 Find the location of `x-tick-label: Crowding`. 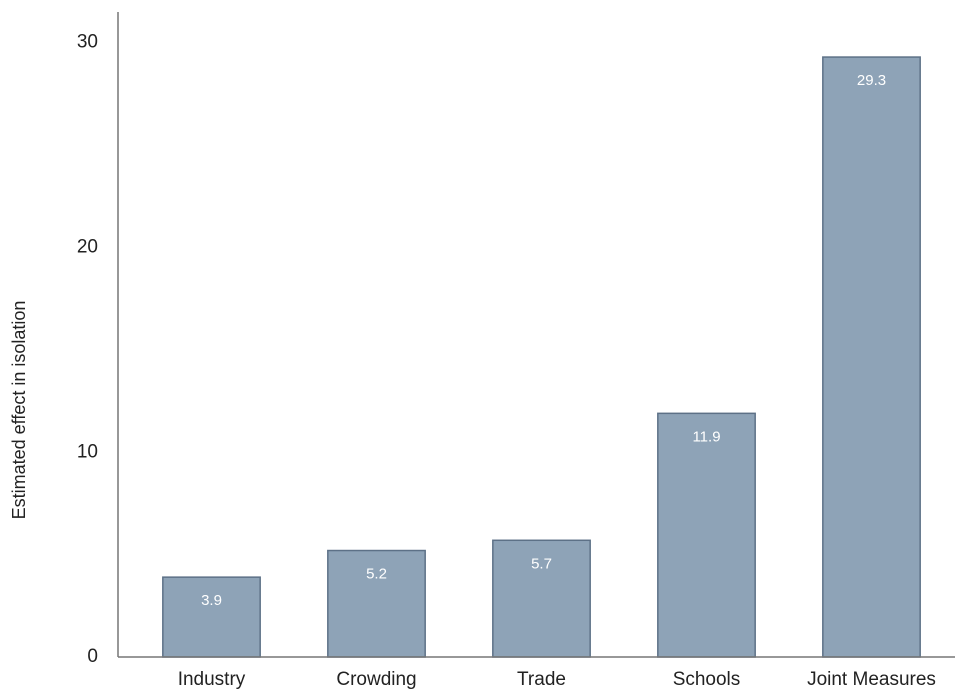

x-tick-label: Crowding is located at coordinates (376, 679).